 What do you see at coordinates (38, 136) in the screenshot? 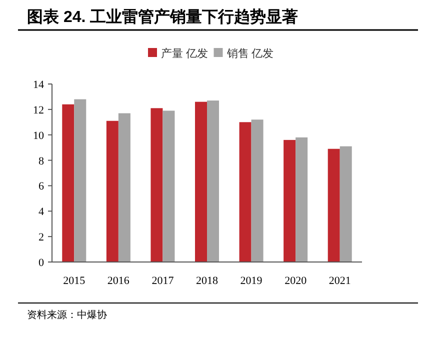
I see `y-tick-label: 10` at bounding box center [38, 136].